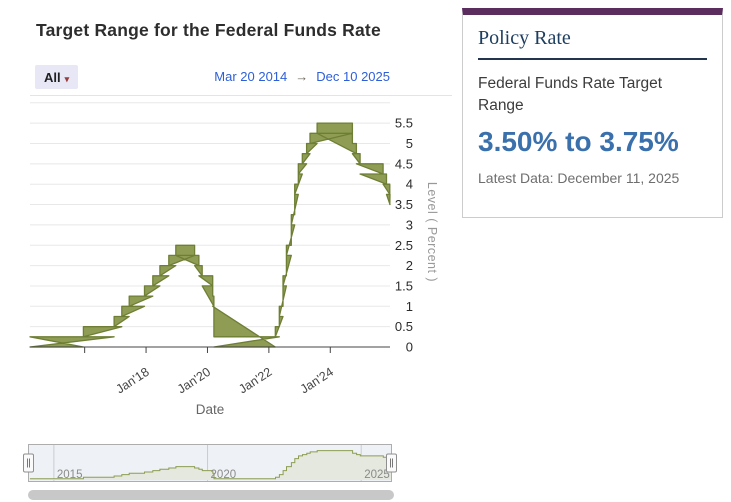  I want to click on range-selector-button: All ▾, so click(57, 77).